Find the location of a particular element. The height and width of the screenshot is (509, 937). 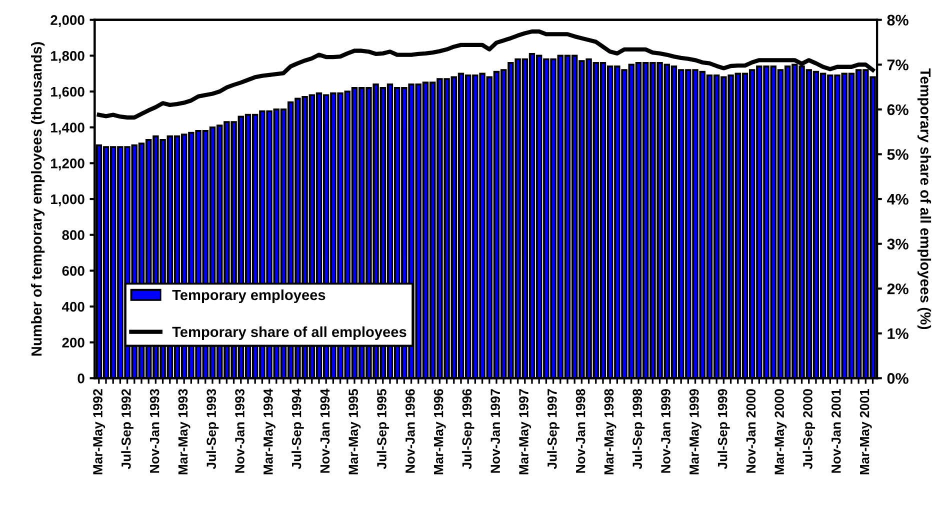

x-tick-label: Nov-Jan 2000 is located at coordinates (751, 431).